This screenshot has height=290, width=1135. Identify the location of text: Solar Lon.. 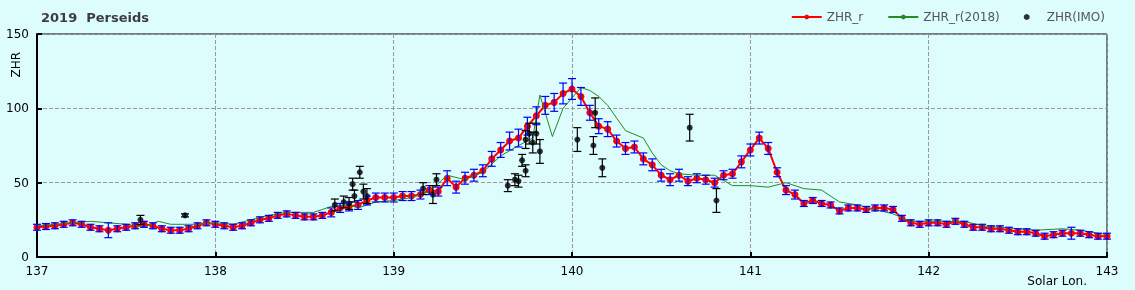
(1057, 281).